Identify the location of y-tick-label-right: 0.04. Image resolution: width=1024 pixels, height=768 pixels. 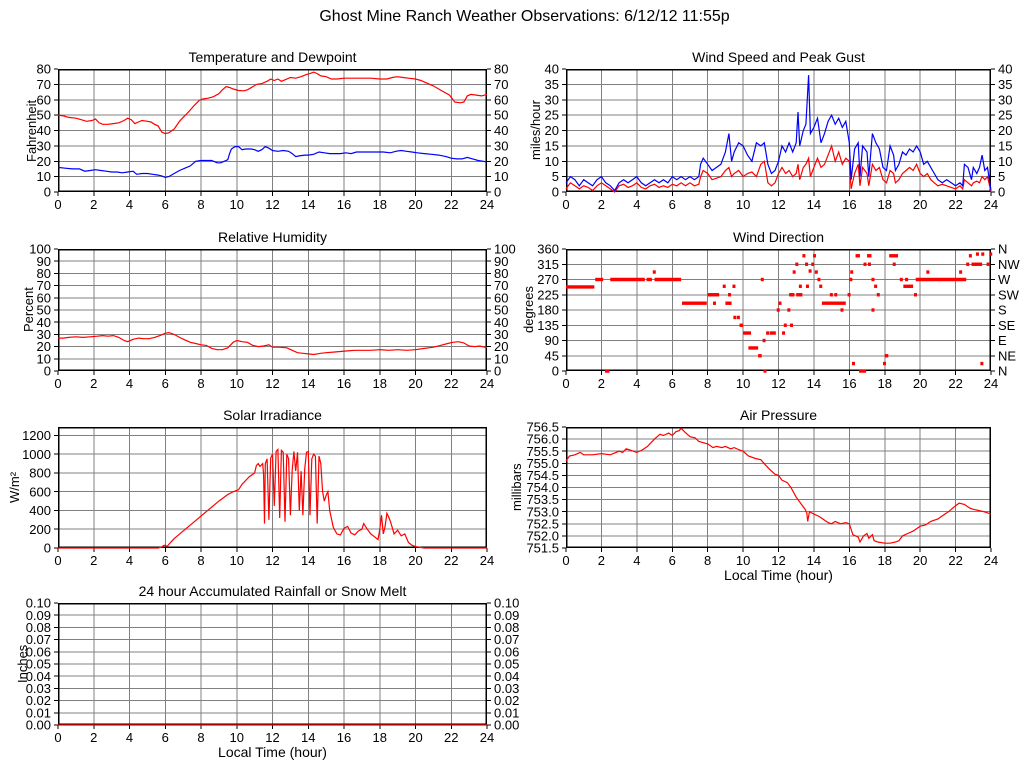
(506, 676).